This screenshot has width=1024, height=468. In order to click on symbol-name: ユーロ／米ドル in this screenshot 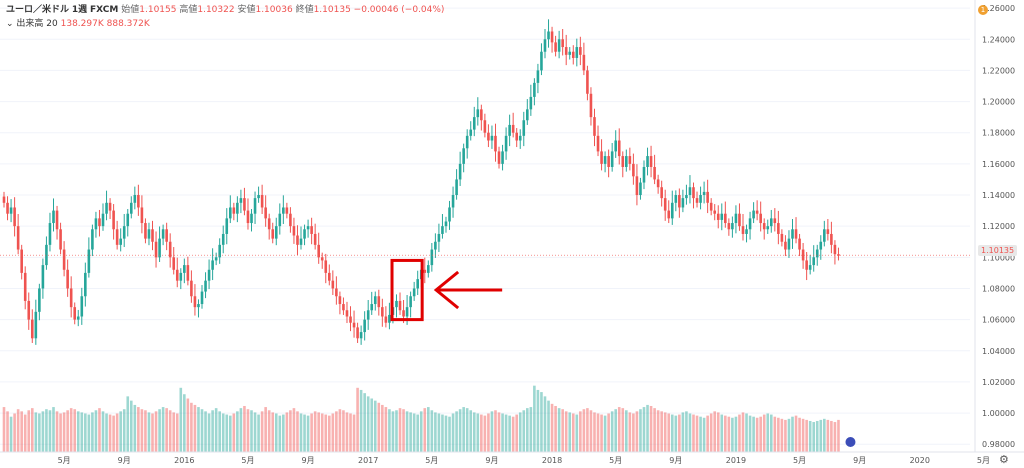, I will do `click(38, 10)`.